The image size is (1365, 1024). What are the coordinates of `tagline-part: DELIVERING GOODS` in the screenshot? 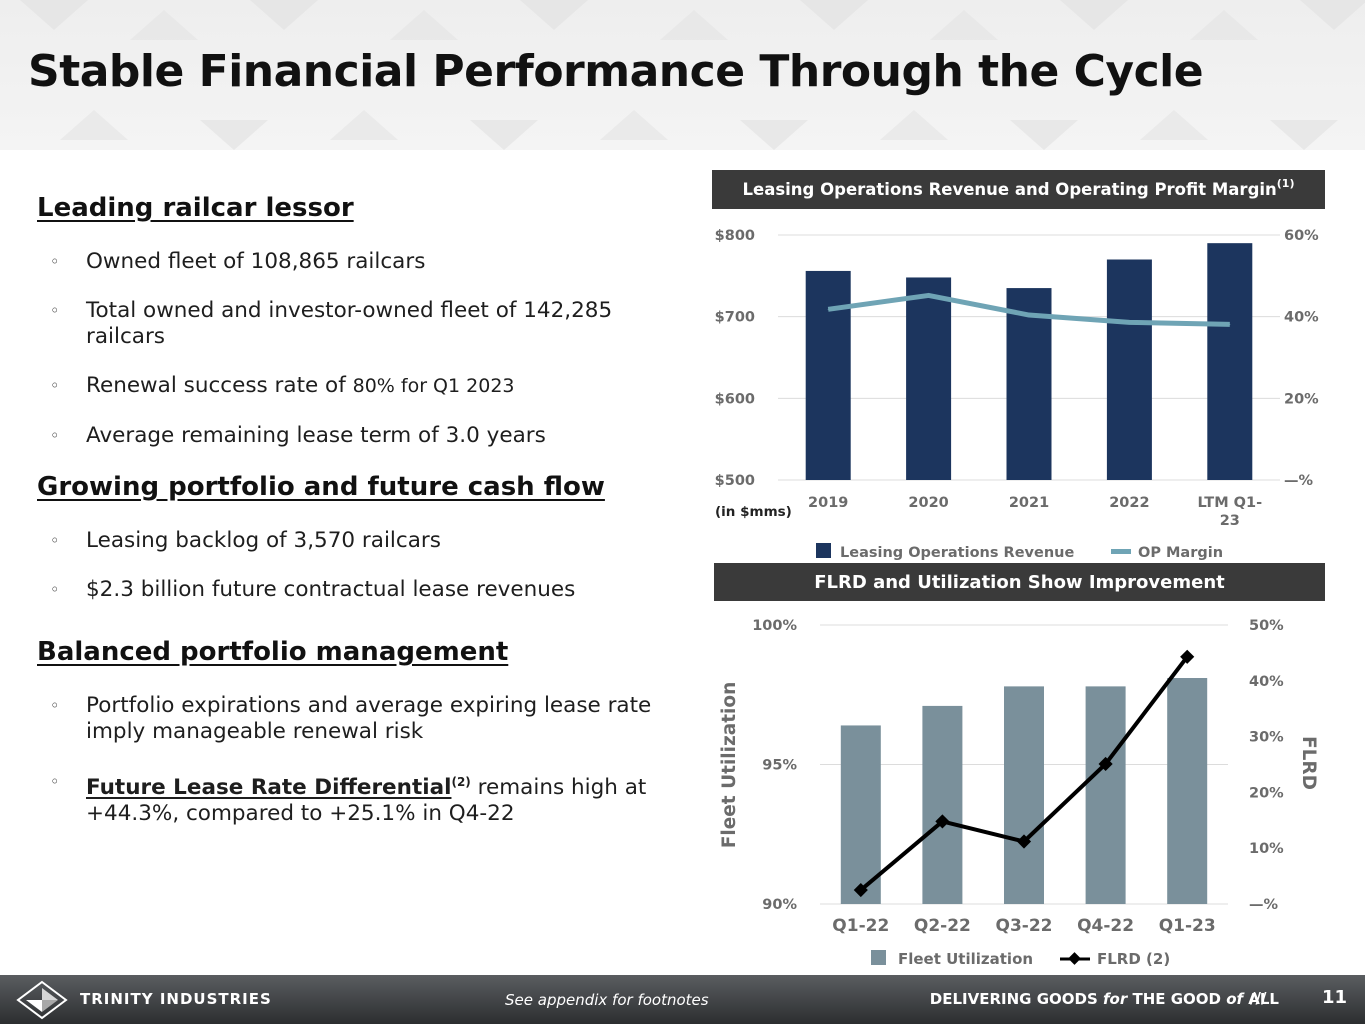 It's located at (1016, 999).